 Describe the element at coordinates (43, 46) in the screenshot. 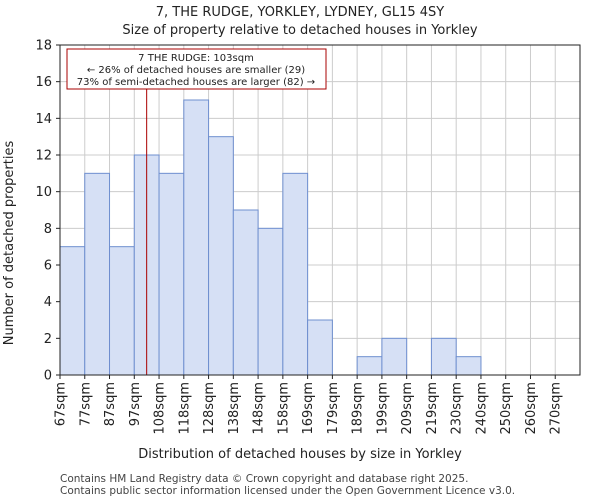

I see `y-tick-label-9: 18` at that location.